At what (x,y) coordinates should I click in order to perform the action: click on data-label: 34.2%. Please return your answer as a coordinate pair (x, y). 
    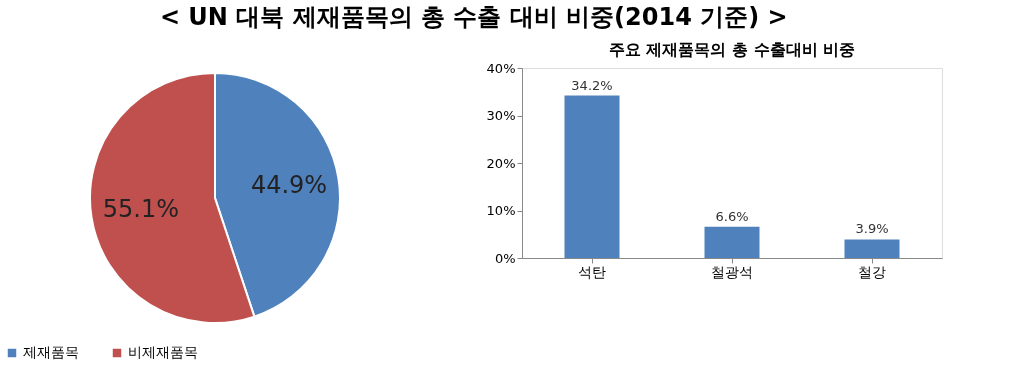
    Looking at the image, I should click on (592, 85).